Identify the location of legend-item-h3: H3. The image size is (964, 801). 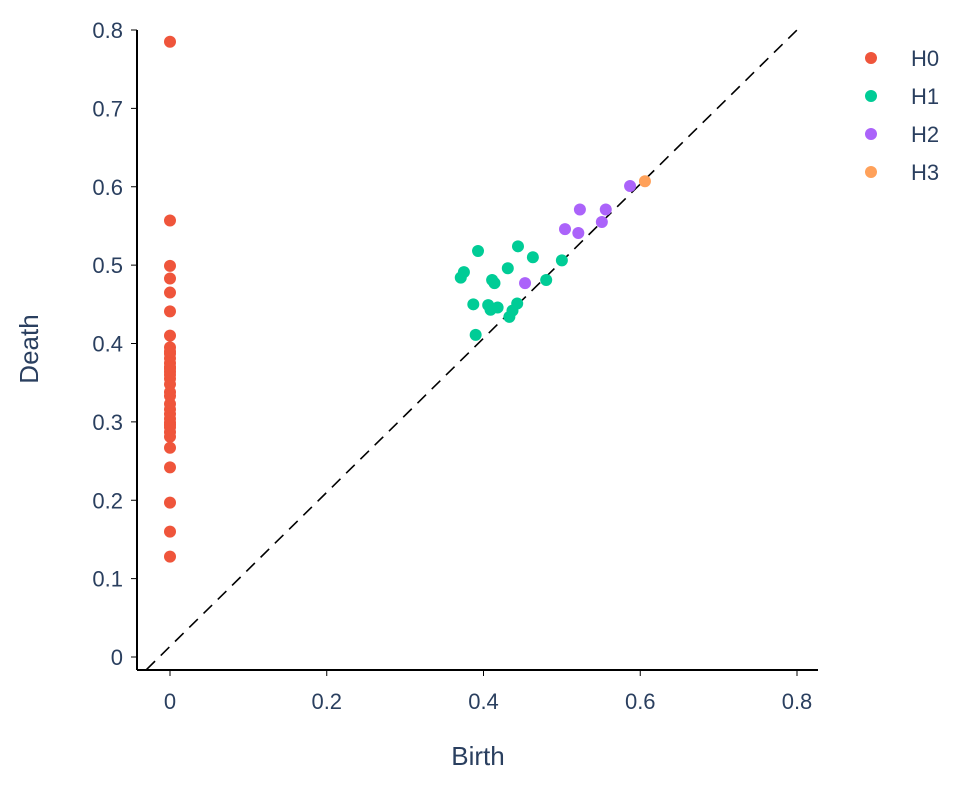
(902, 172).